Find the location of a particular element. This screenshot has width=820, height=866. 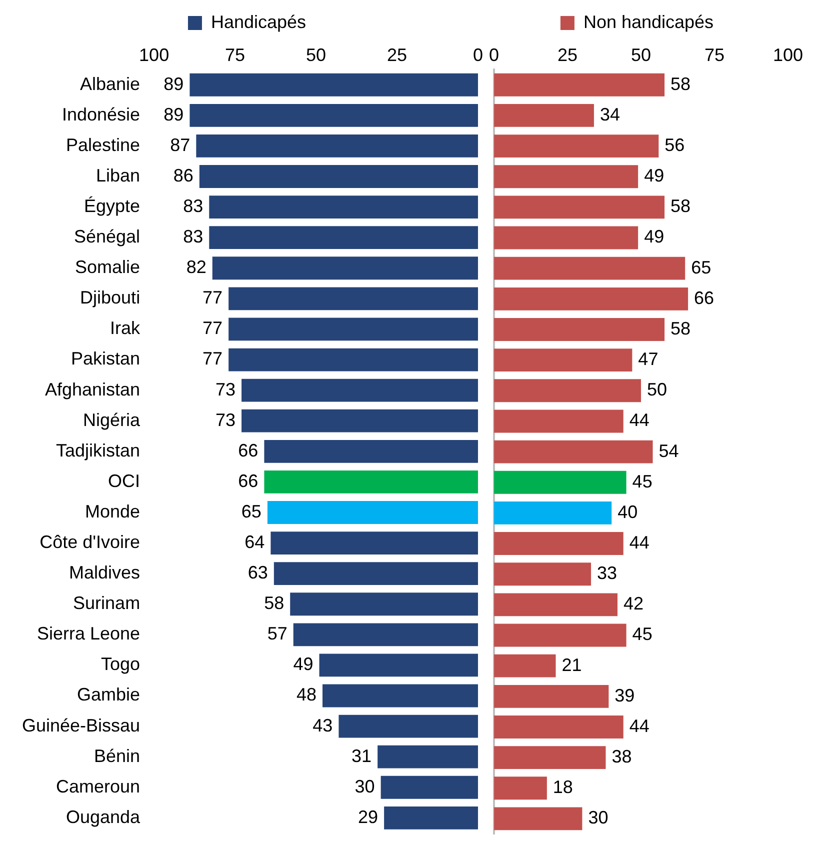

x-tick-label: 25 is located at coordinates (567, 54).